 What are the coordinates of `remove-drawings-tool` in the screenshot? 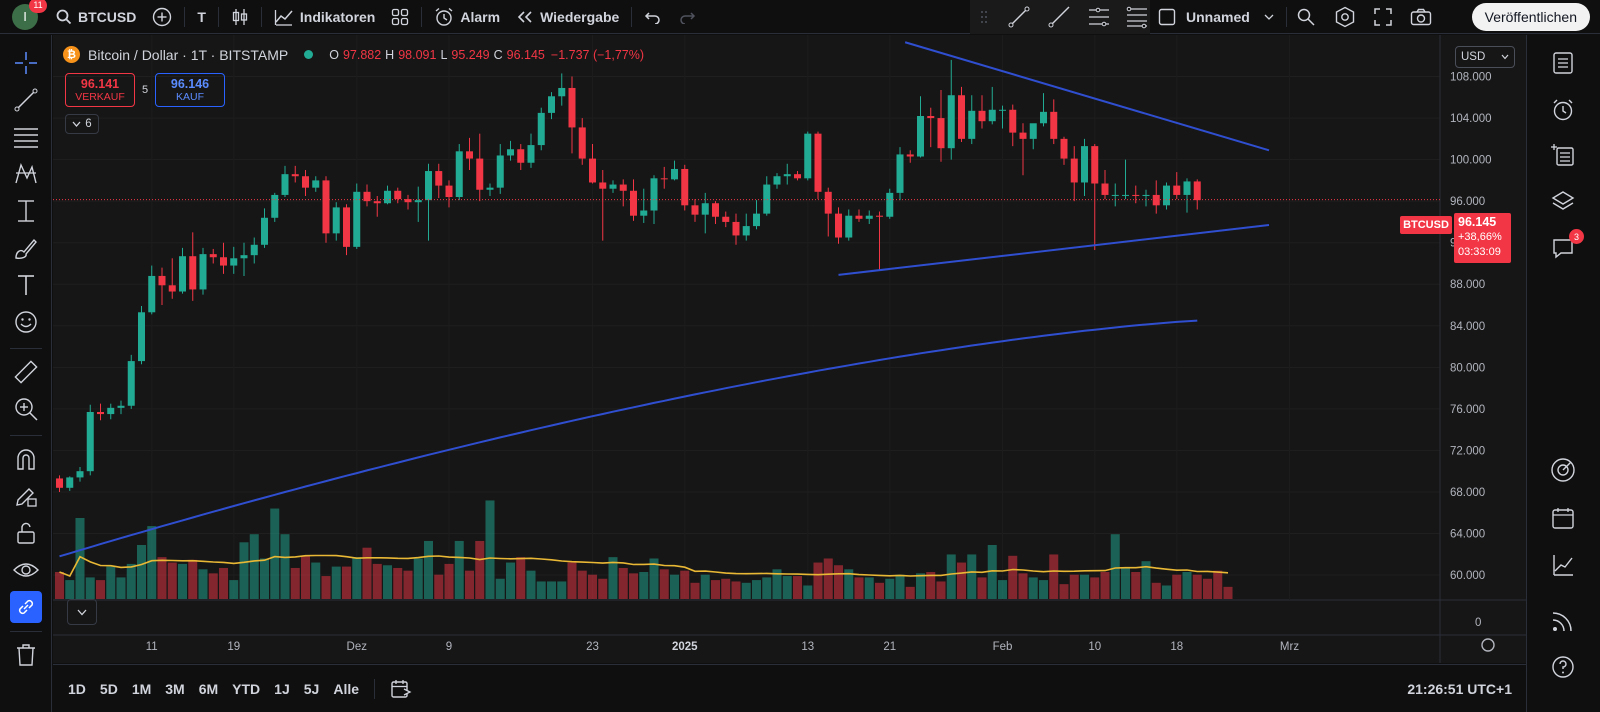 It's located at (26, 655).